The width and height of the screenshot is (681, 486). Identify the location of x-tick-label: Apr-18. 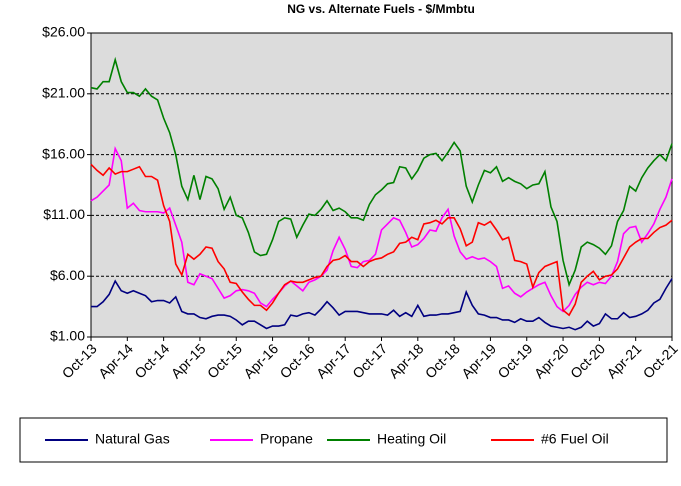
(406, 360).